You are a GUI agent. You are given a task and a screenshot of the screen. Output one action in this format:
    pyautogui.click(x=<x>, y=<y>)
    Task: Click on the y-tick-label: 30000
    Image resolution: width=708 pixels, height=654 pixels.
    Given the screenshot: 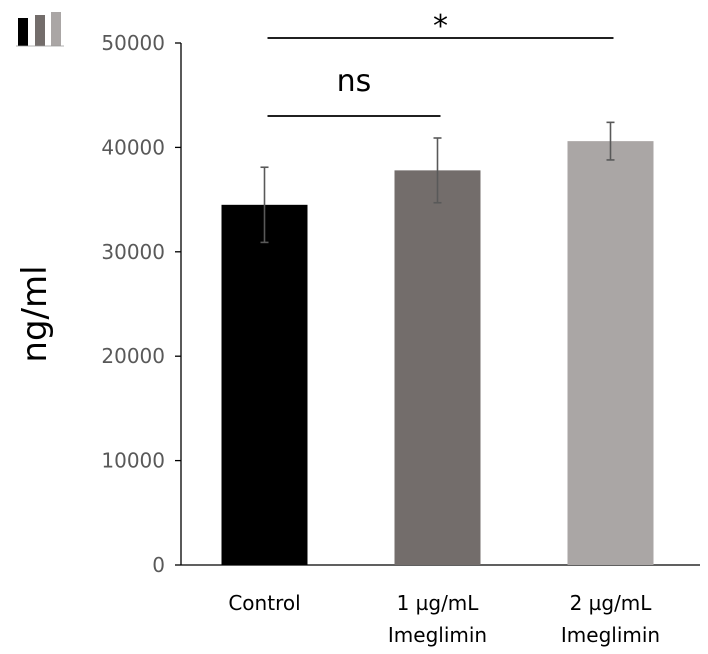 What is the action you would take?
    pyautogui.click(x=133, y=252)
    